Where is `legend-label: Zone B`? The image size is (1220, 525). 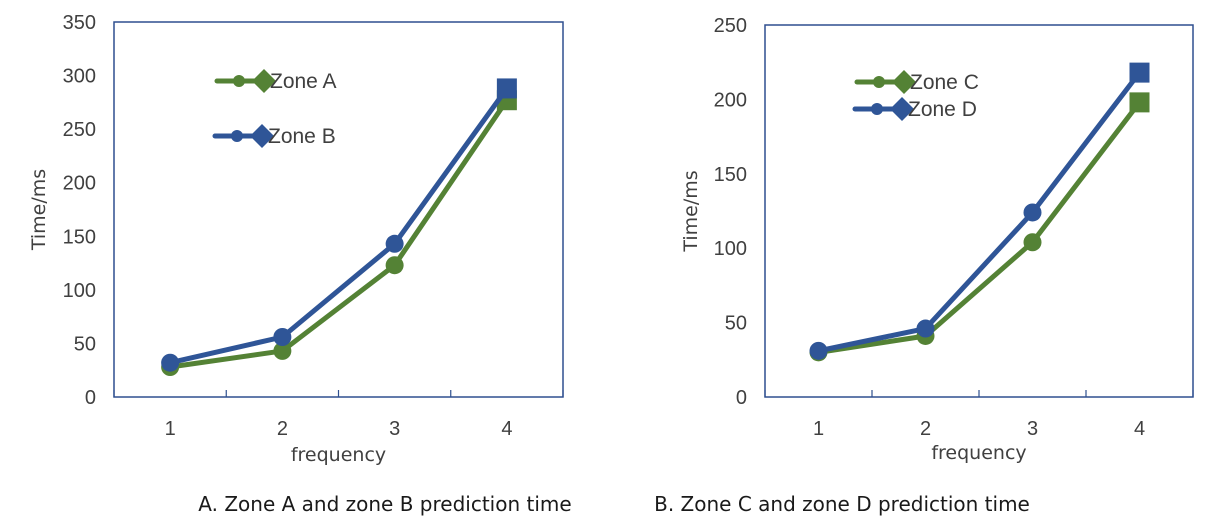 legend-label: Zone B is located at coordinates (302, 136).